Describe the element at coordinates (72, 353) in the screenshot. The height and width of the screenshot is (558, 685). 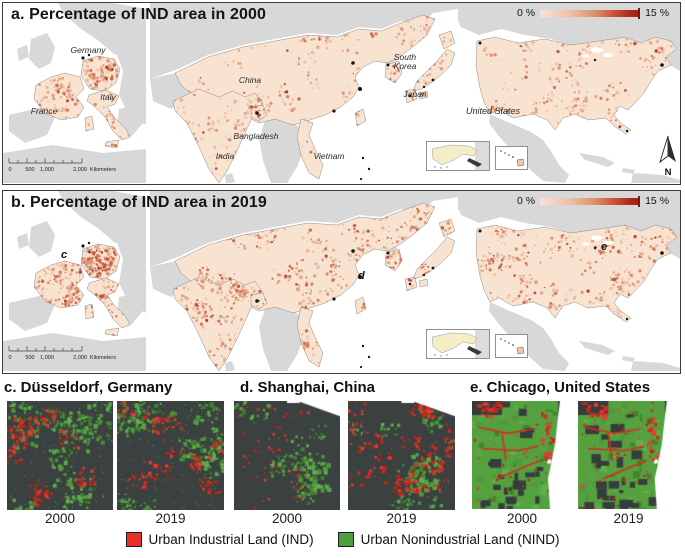
I see `scalebar-b: 0 500 1,000 2,000 Kilometers` at that location.